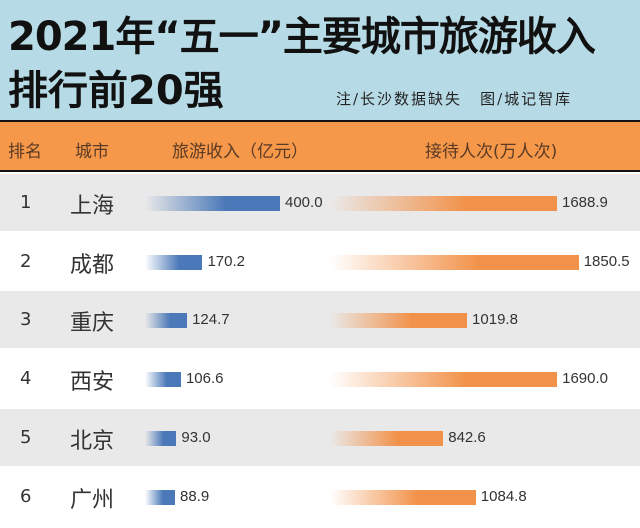 This screenshot has height=528, width=640. Describe the element at coordinates (195, 496) in the screenshot. I see `revenue-label: 88.9` at that location.